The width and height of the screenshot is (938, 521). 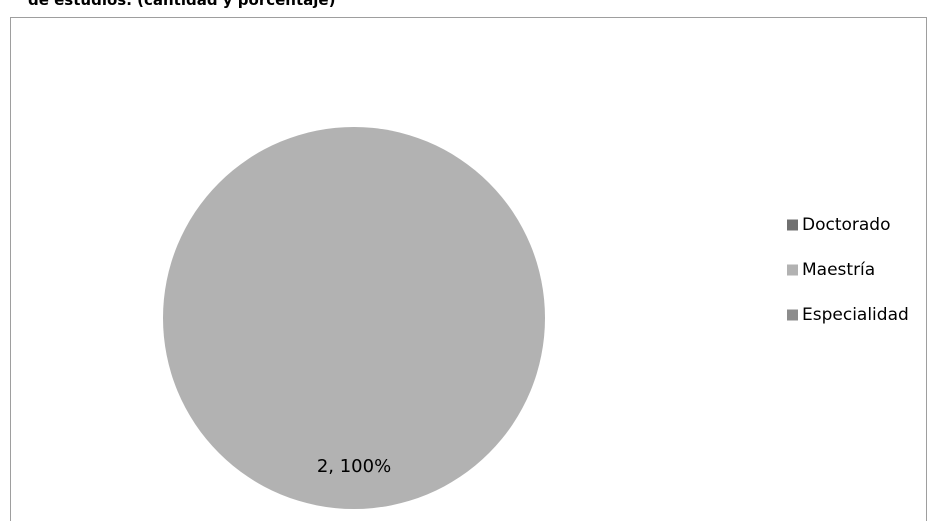 I want to click on chart-legend: Doctorado Maestría Especialidad, so click(x=848, y=270).